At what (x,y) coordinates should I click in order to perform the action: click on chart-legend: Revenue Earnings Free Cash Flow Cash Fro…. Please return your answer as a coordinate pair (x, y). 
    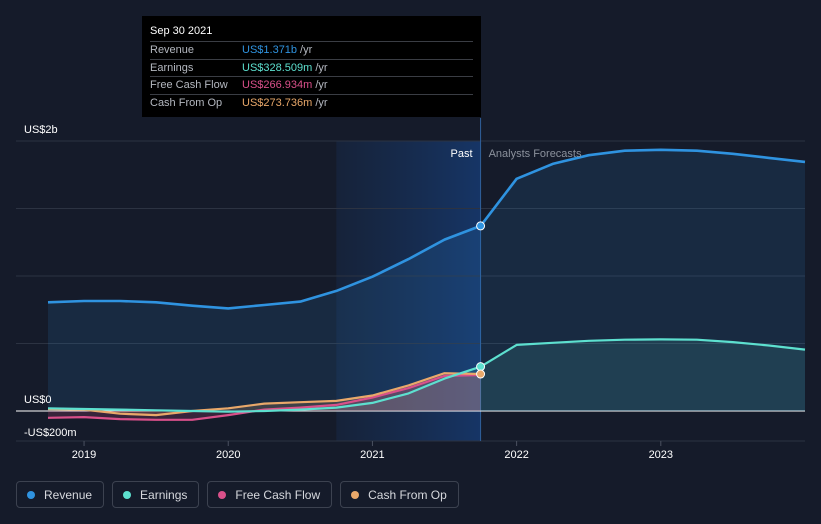
    Looking at the image, I should click on (241, 494).